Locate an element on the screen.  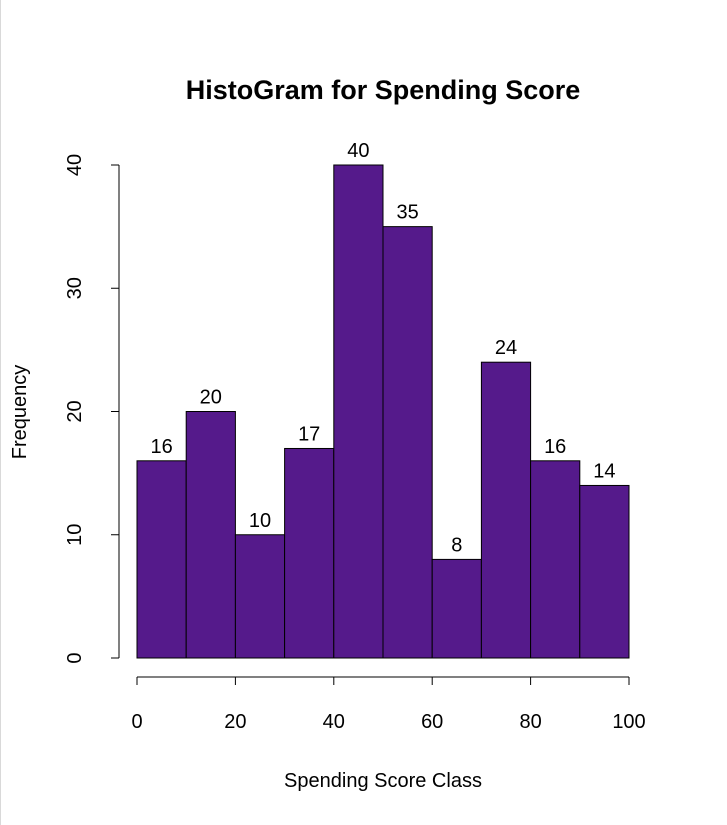
bar-value-label: 40 is located at coordinates (358, 151).